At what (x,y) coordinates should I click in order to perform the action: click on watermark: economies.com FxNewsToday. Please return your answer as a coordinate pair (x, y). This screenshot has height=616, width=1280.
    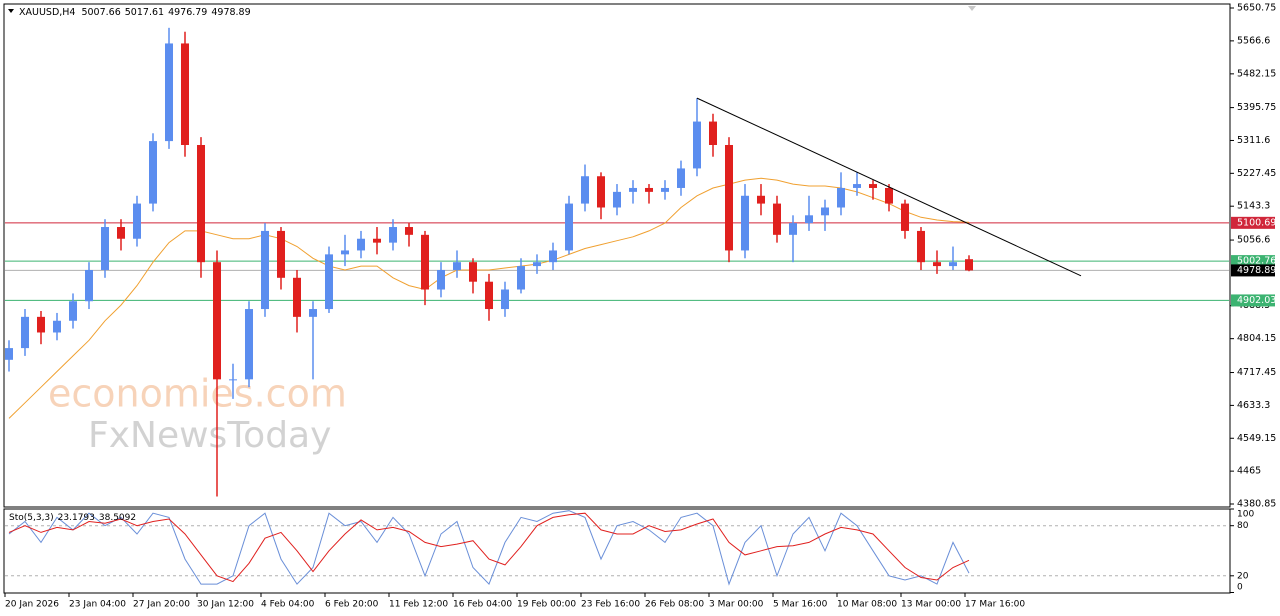
    Looking at the image, I should click on (197, 414).